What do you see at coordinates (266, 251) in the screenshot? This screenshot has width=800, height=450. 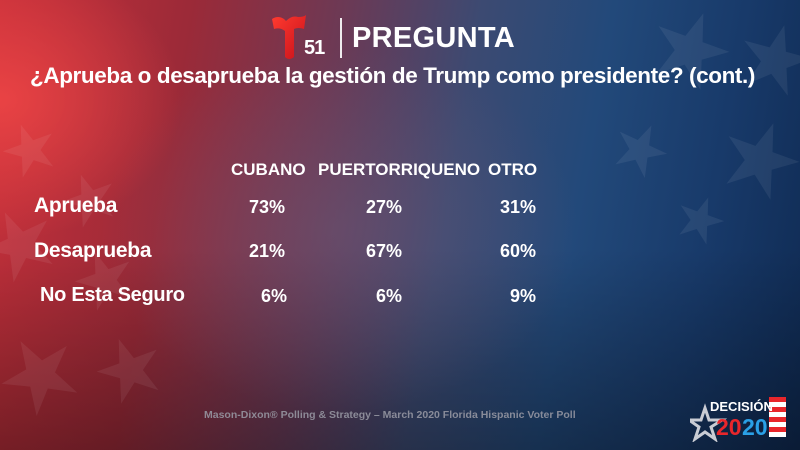 I see `table-cell: 21%` at bounding box center [266, 251].